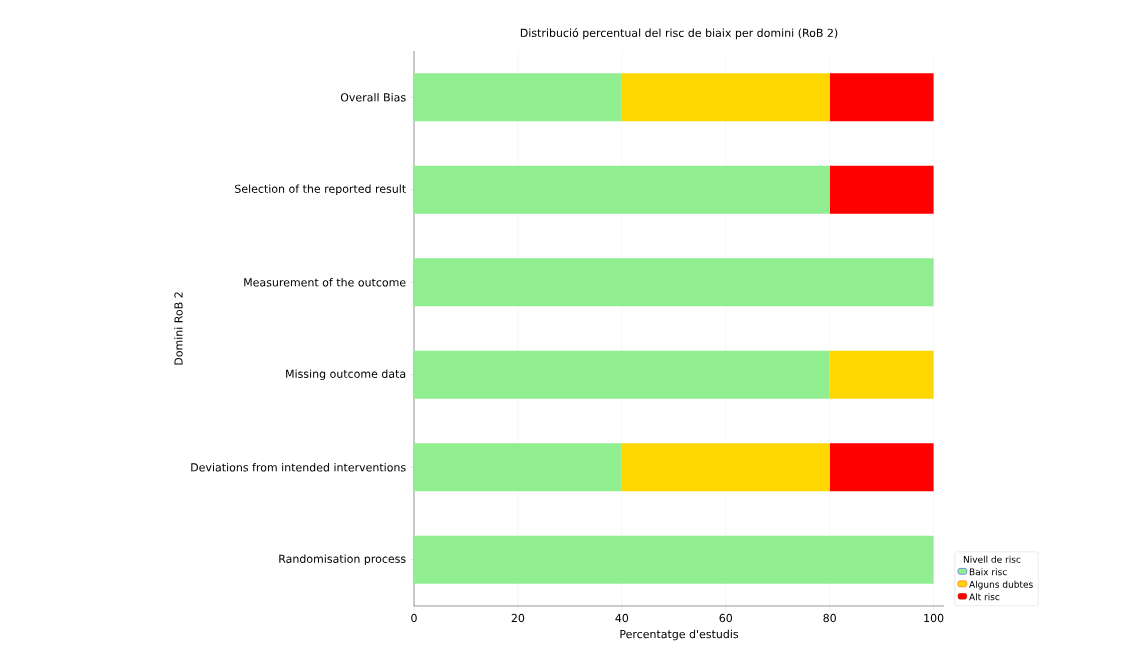 The width and height of the screenshot is (1128, 658). I want to click on y-tick-label: Deviations from intended interventions, so click(298, 467).